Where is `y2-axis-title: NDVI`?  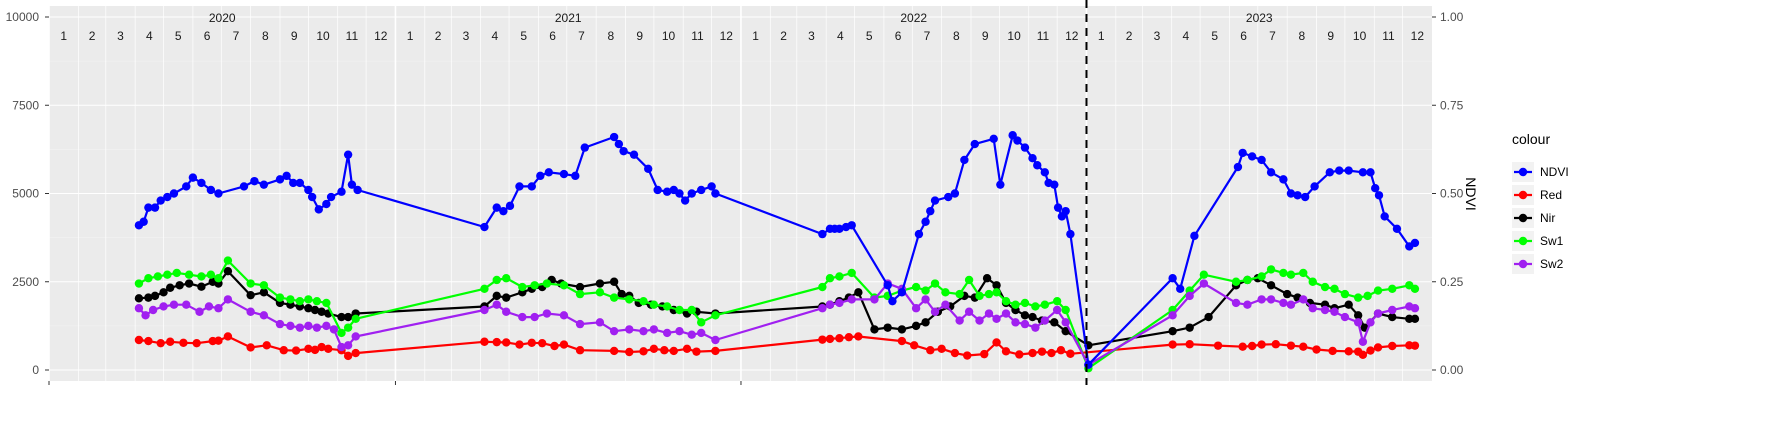 y2-axis-title: NDVI is located at coordinates (1471, 193).